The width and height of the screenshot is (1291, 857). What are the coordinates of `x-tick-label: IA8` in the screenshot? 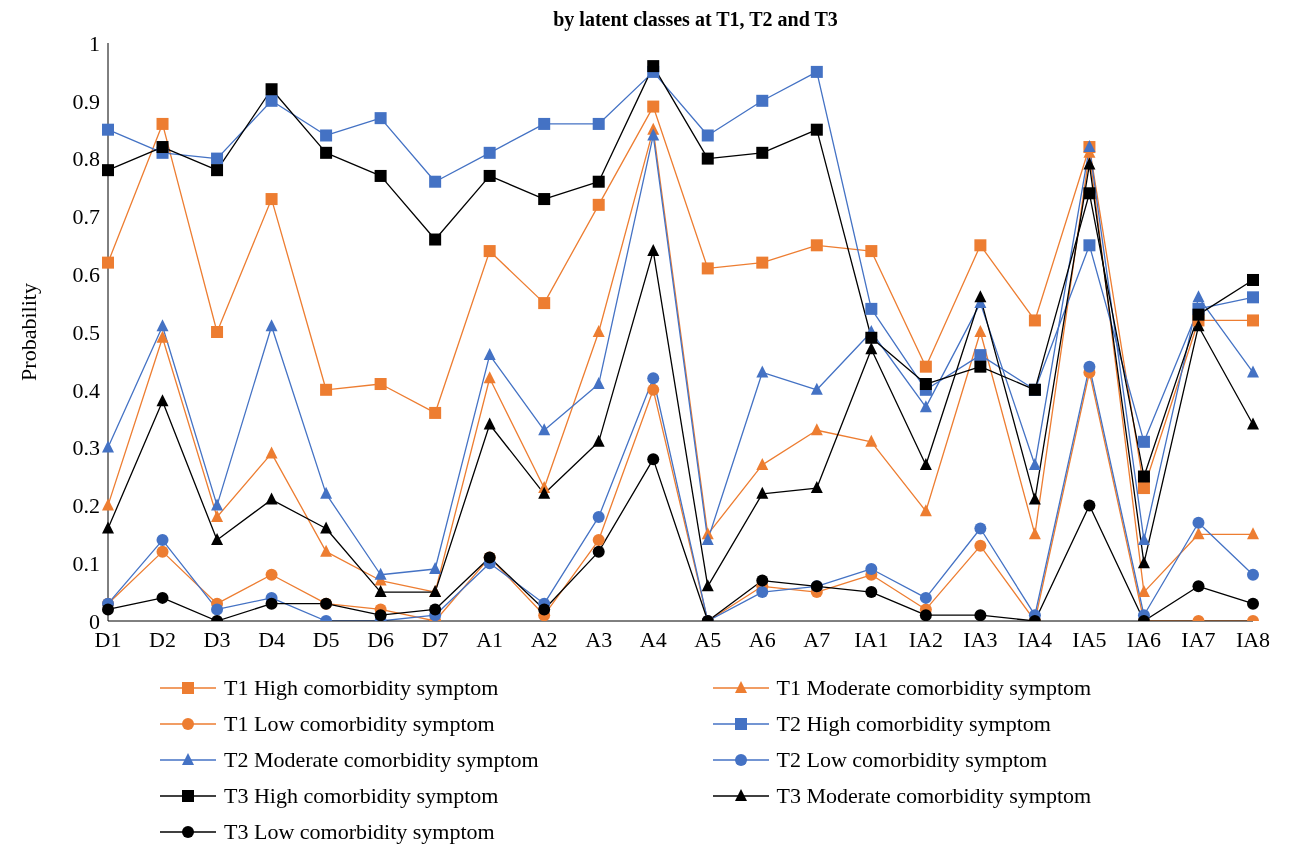 It's located at (1253, 639).